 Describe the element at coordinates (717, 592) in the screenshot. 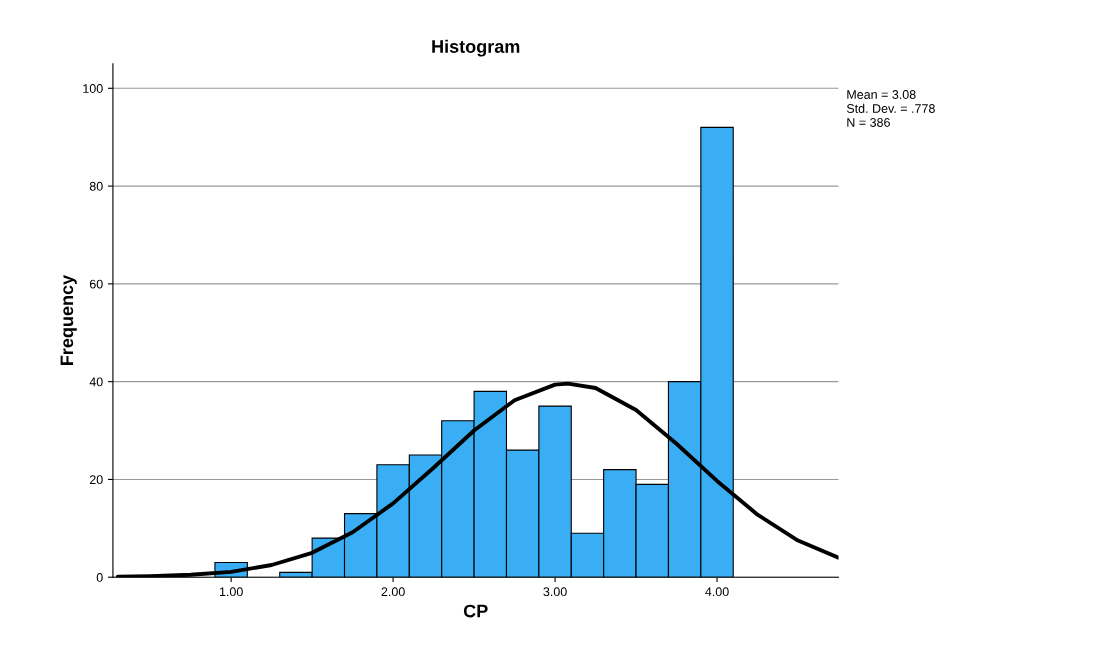

I see `x-tick-label: 4.00` at that location.